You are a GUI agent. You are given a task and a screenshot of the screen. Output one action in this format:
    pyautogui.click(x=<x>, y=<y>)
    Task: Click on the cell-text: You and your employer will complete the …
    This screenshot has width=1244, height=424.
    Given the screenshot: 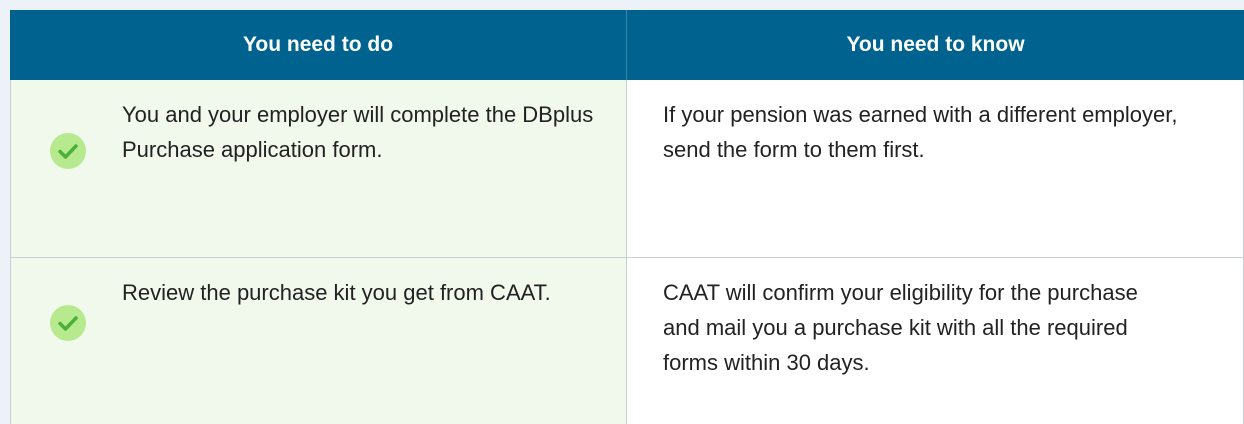 What is the action you would take?
    pyautogui.click(x=358, y=132)
    